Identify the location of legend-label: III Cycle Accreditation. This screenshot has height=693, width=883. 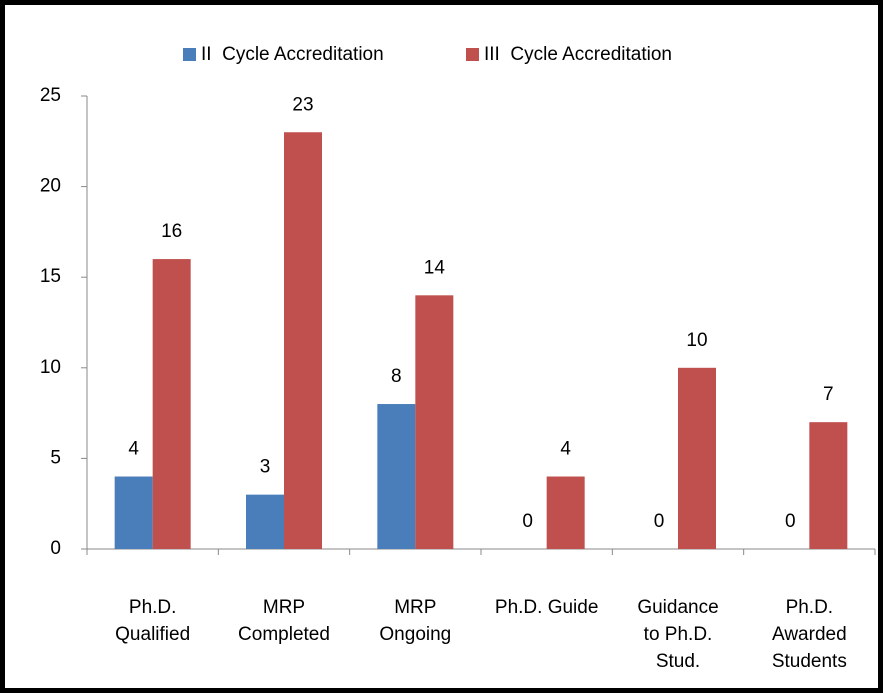
(578, 54).